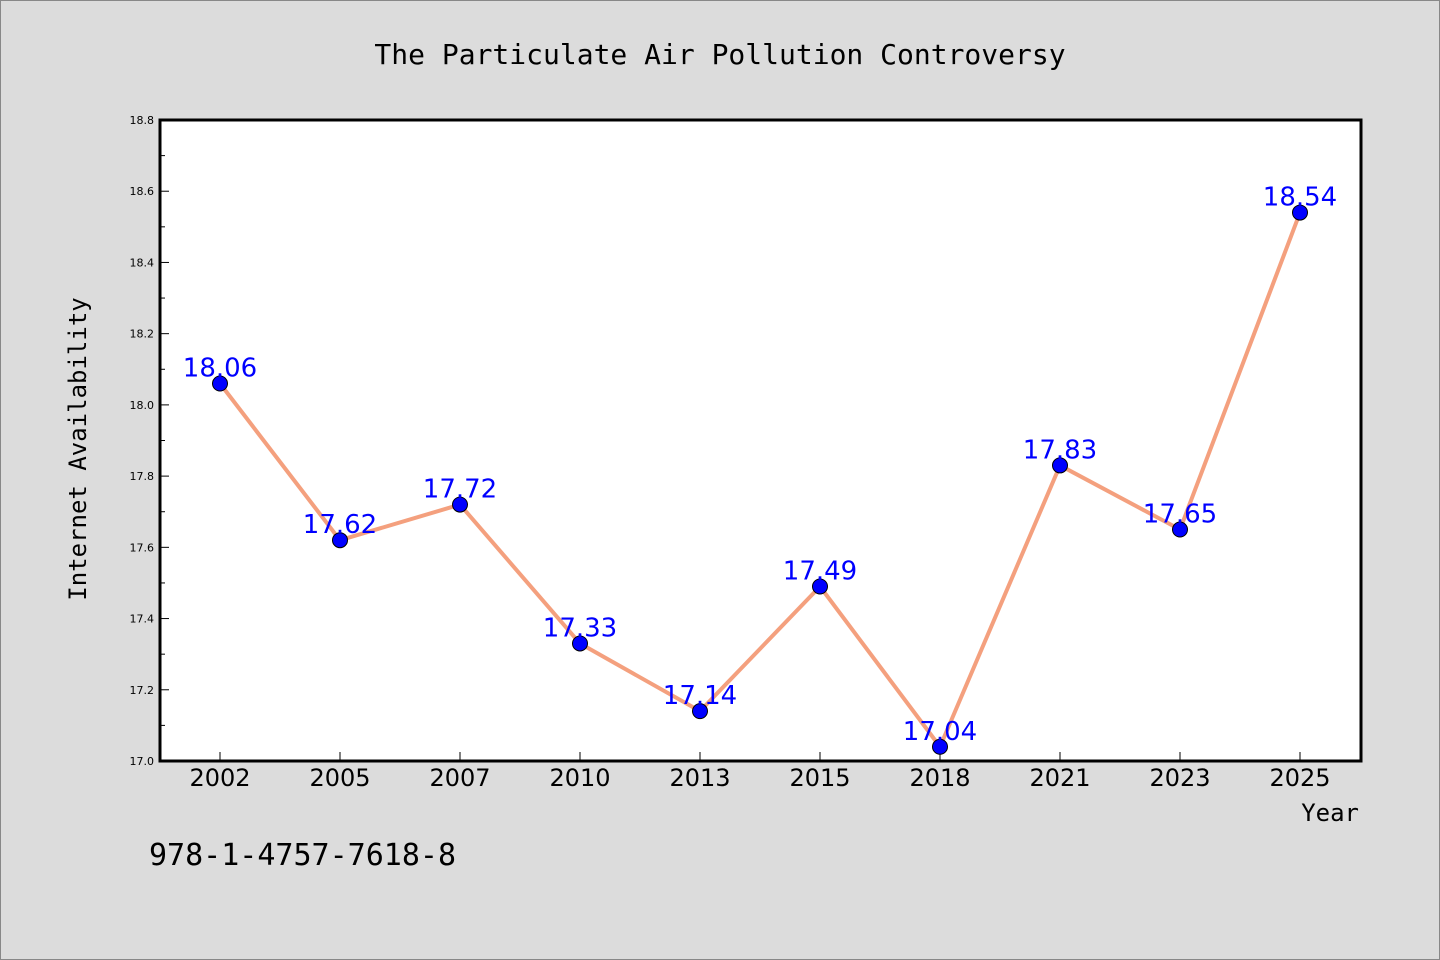  What do you see at coordinates (1300, 198) in the screenshot?
I see `data-value-label: 18.54` at bounding box center [1300, 198].